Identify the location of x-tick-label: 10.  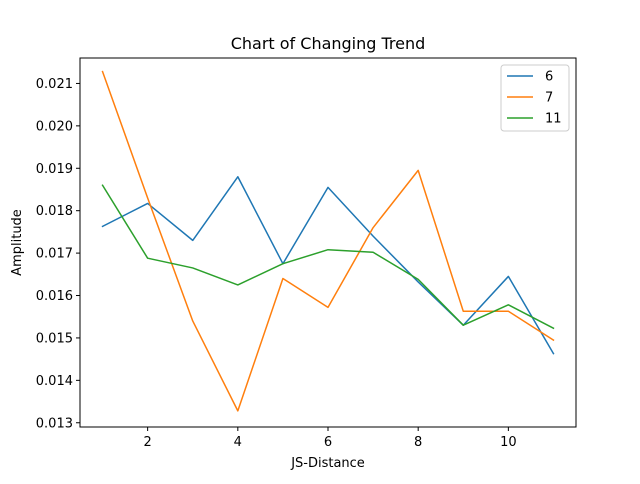
(508, 442).